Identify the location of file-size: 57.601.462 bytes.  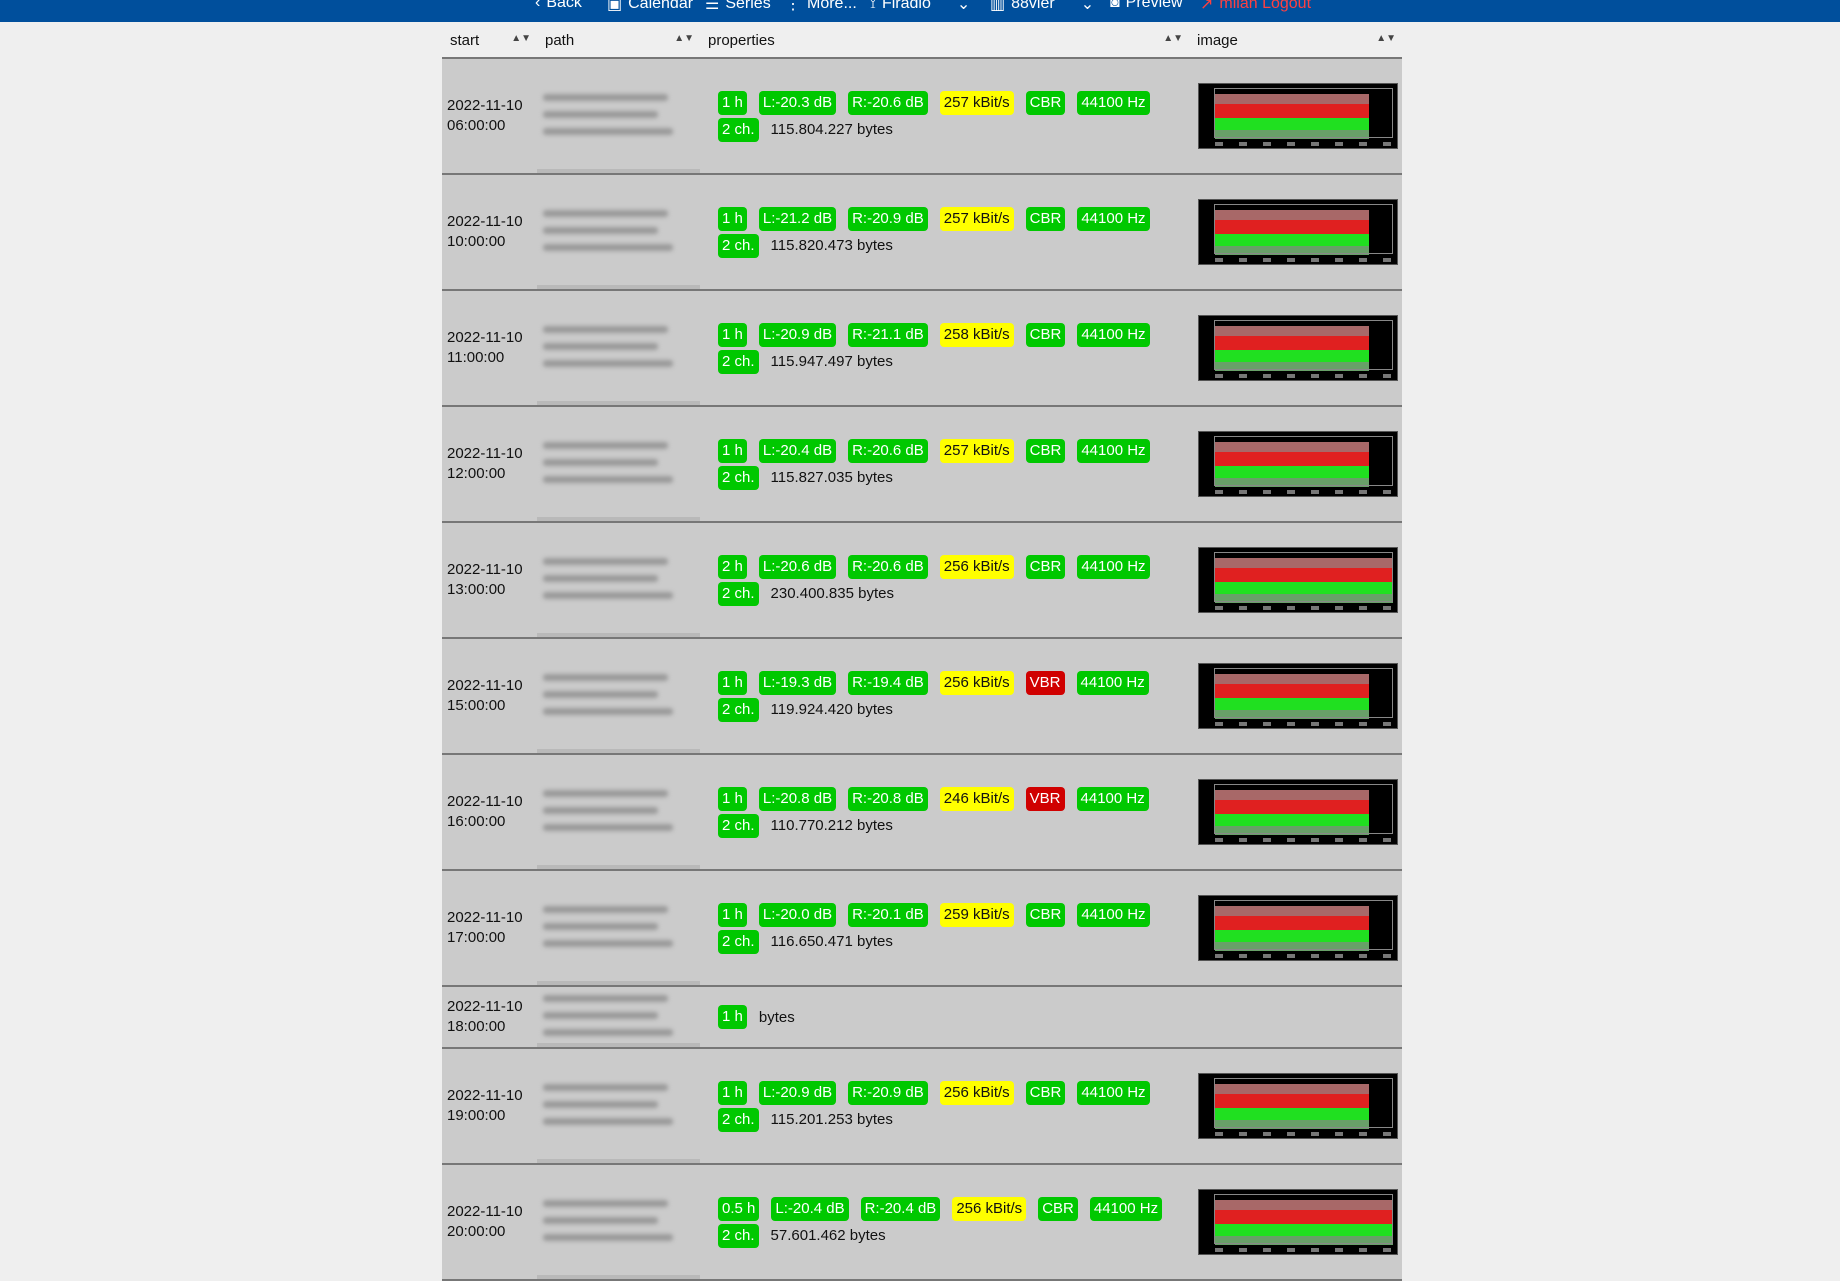
(828, 1235).